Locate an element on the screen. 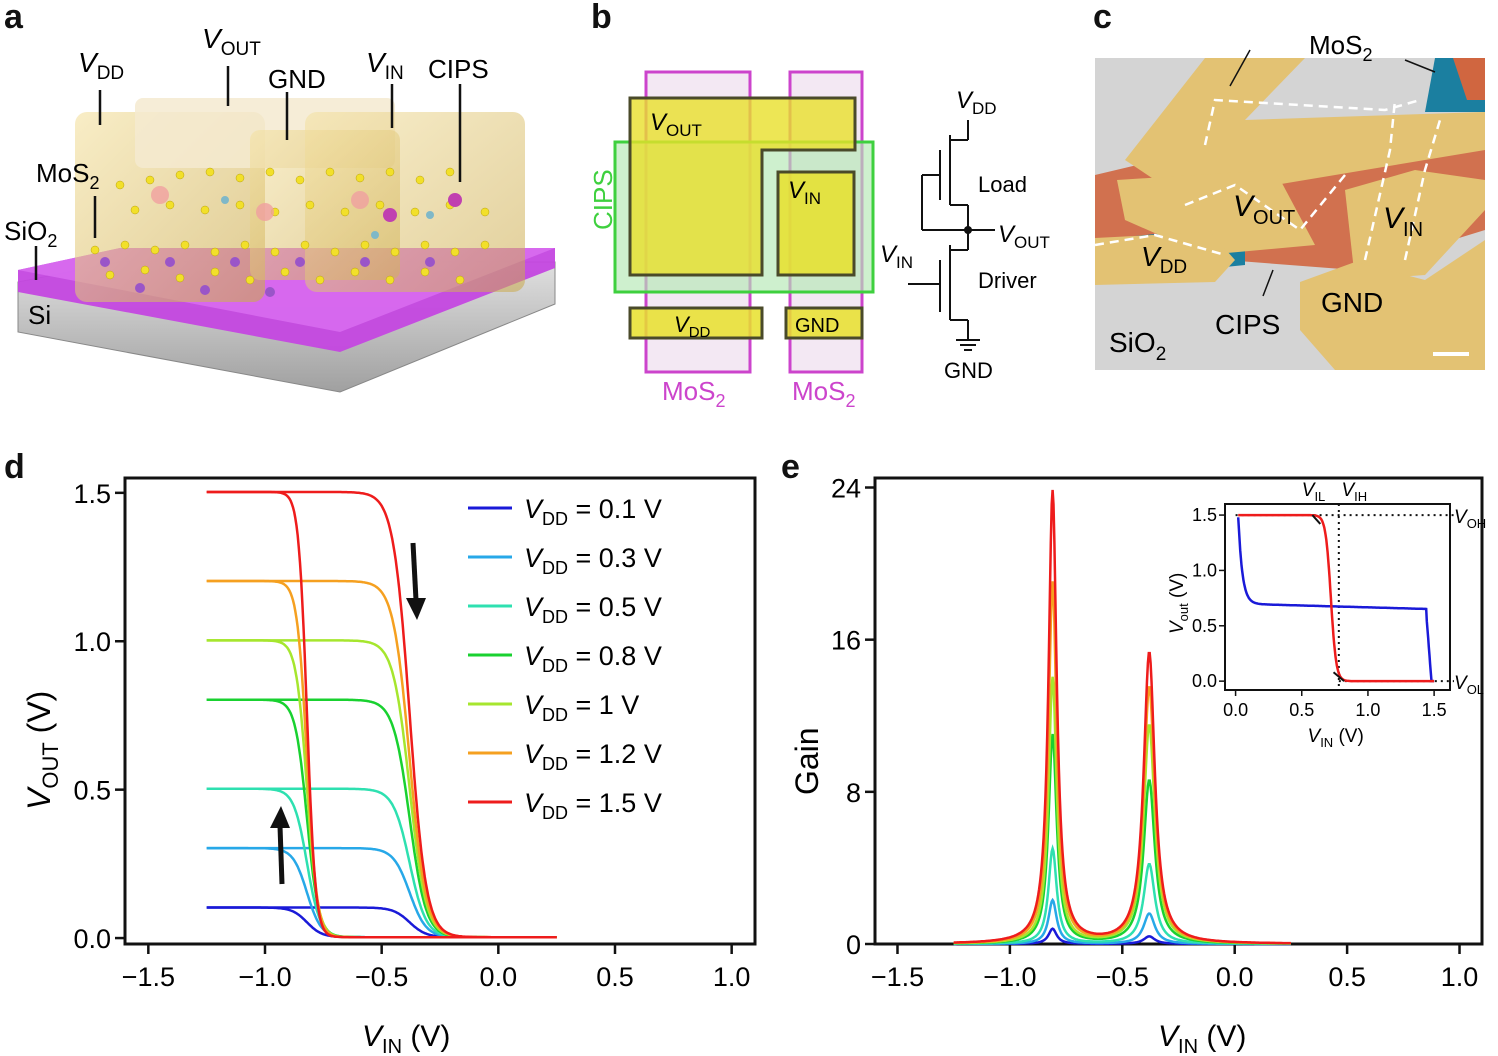 The image size is (1498, 1056). label-a-si: Si is located at coordinates (39, 315).